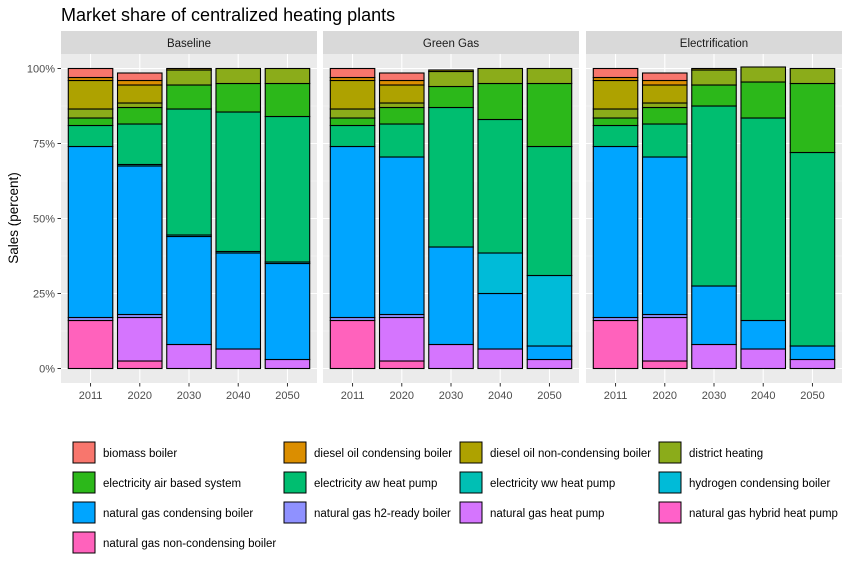  What do you see at coordinates (451, 44) in the screenshot?
I see `facet-strip-label: Green Gas` at bounding box center [451, 44].